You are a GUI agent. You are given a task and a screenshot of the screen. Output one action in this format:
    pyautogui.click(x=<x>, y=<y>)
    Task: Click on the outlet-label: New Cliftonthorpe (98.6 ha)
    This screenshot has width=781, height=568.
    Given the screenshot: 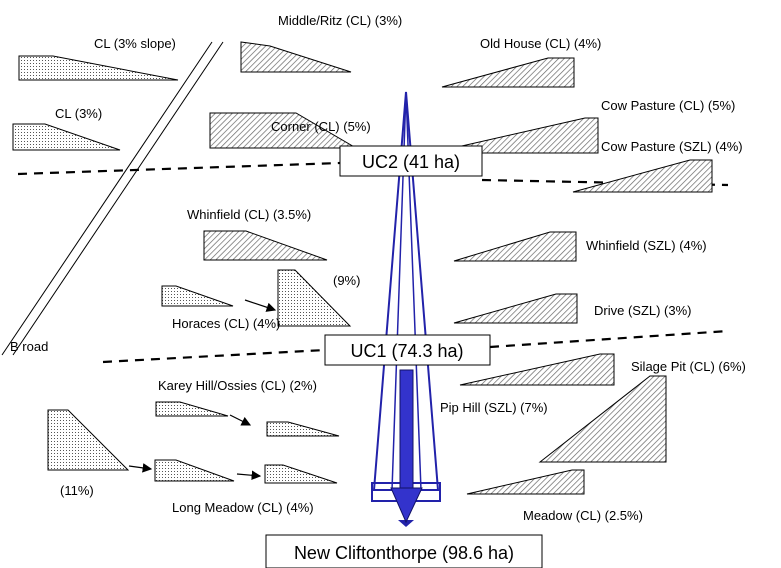 What is the action you would take?
    pyautogui.click(x=404, y=553)
    